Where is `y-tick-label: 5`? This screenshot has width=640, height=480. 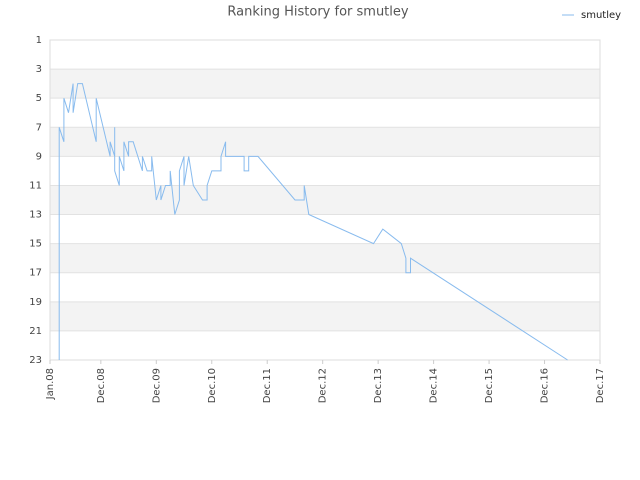
y-tick-label: 5 is located at coordinates (39, 98).